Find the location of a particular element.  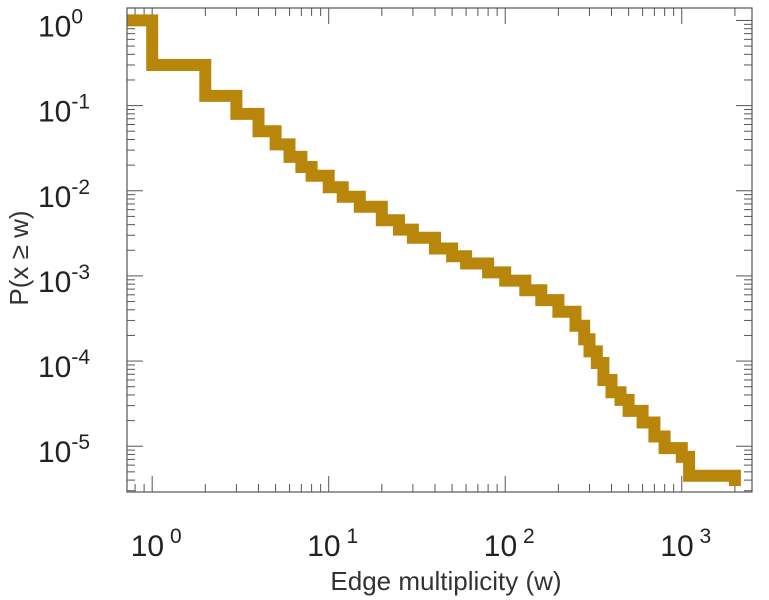

y-tick-label: 10⁻³ is located at coordinates (64, 280).